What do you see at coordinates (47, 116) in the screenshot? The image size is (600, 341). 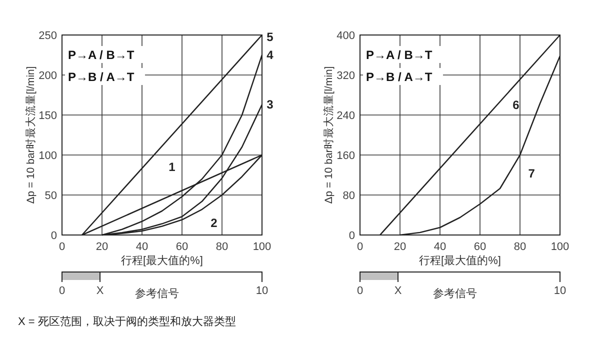 I see `y-tick-label: 150` at bounding box center [47, 116].